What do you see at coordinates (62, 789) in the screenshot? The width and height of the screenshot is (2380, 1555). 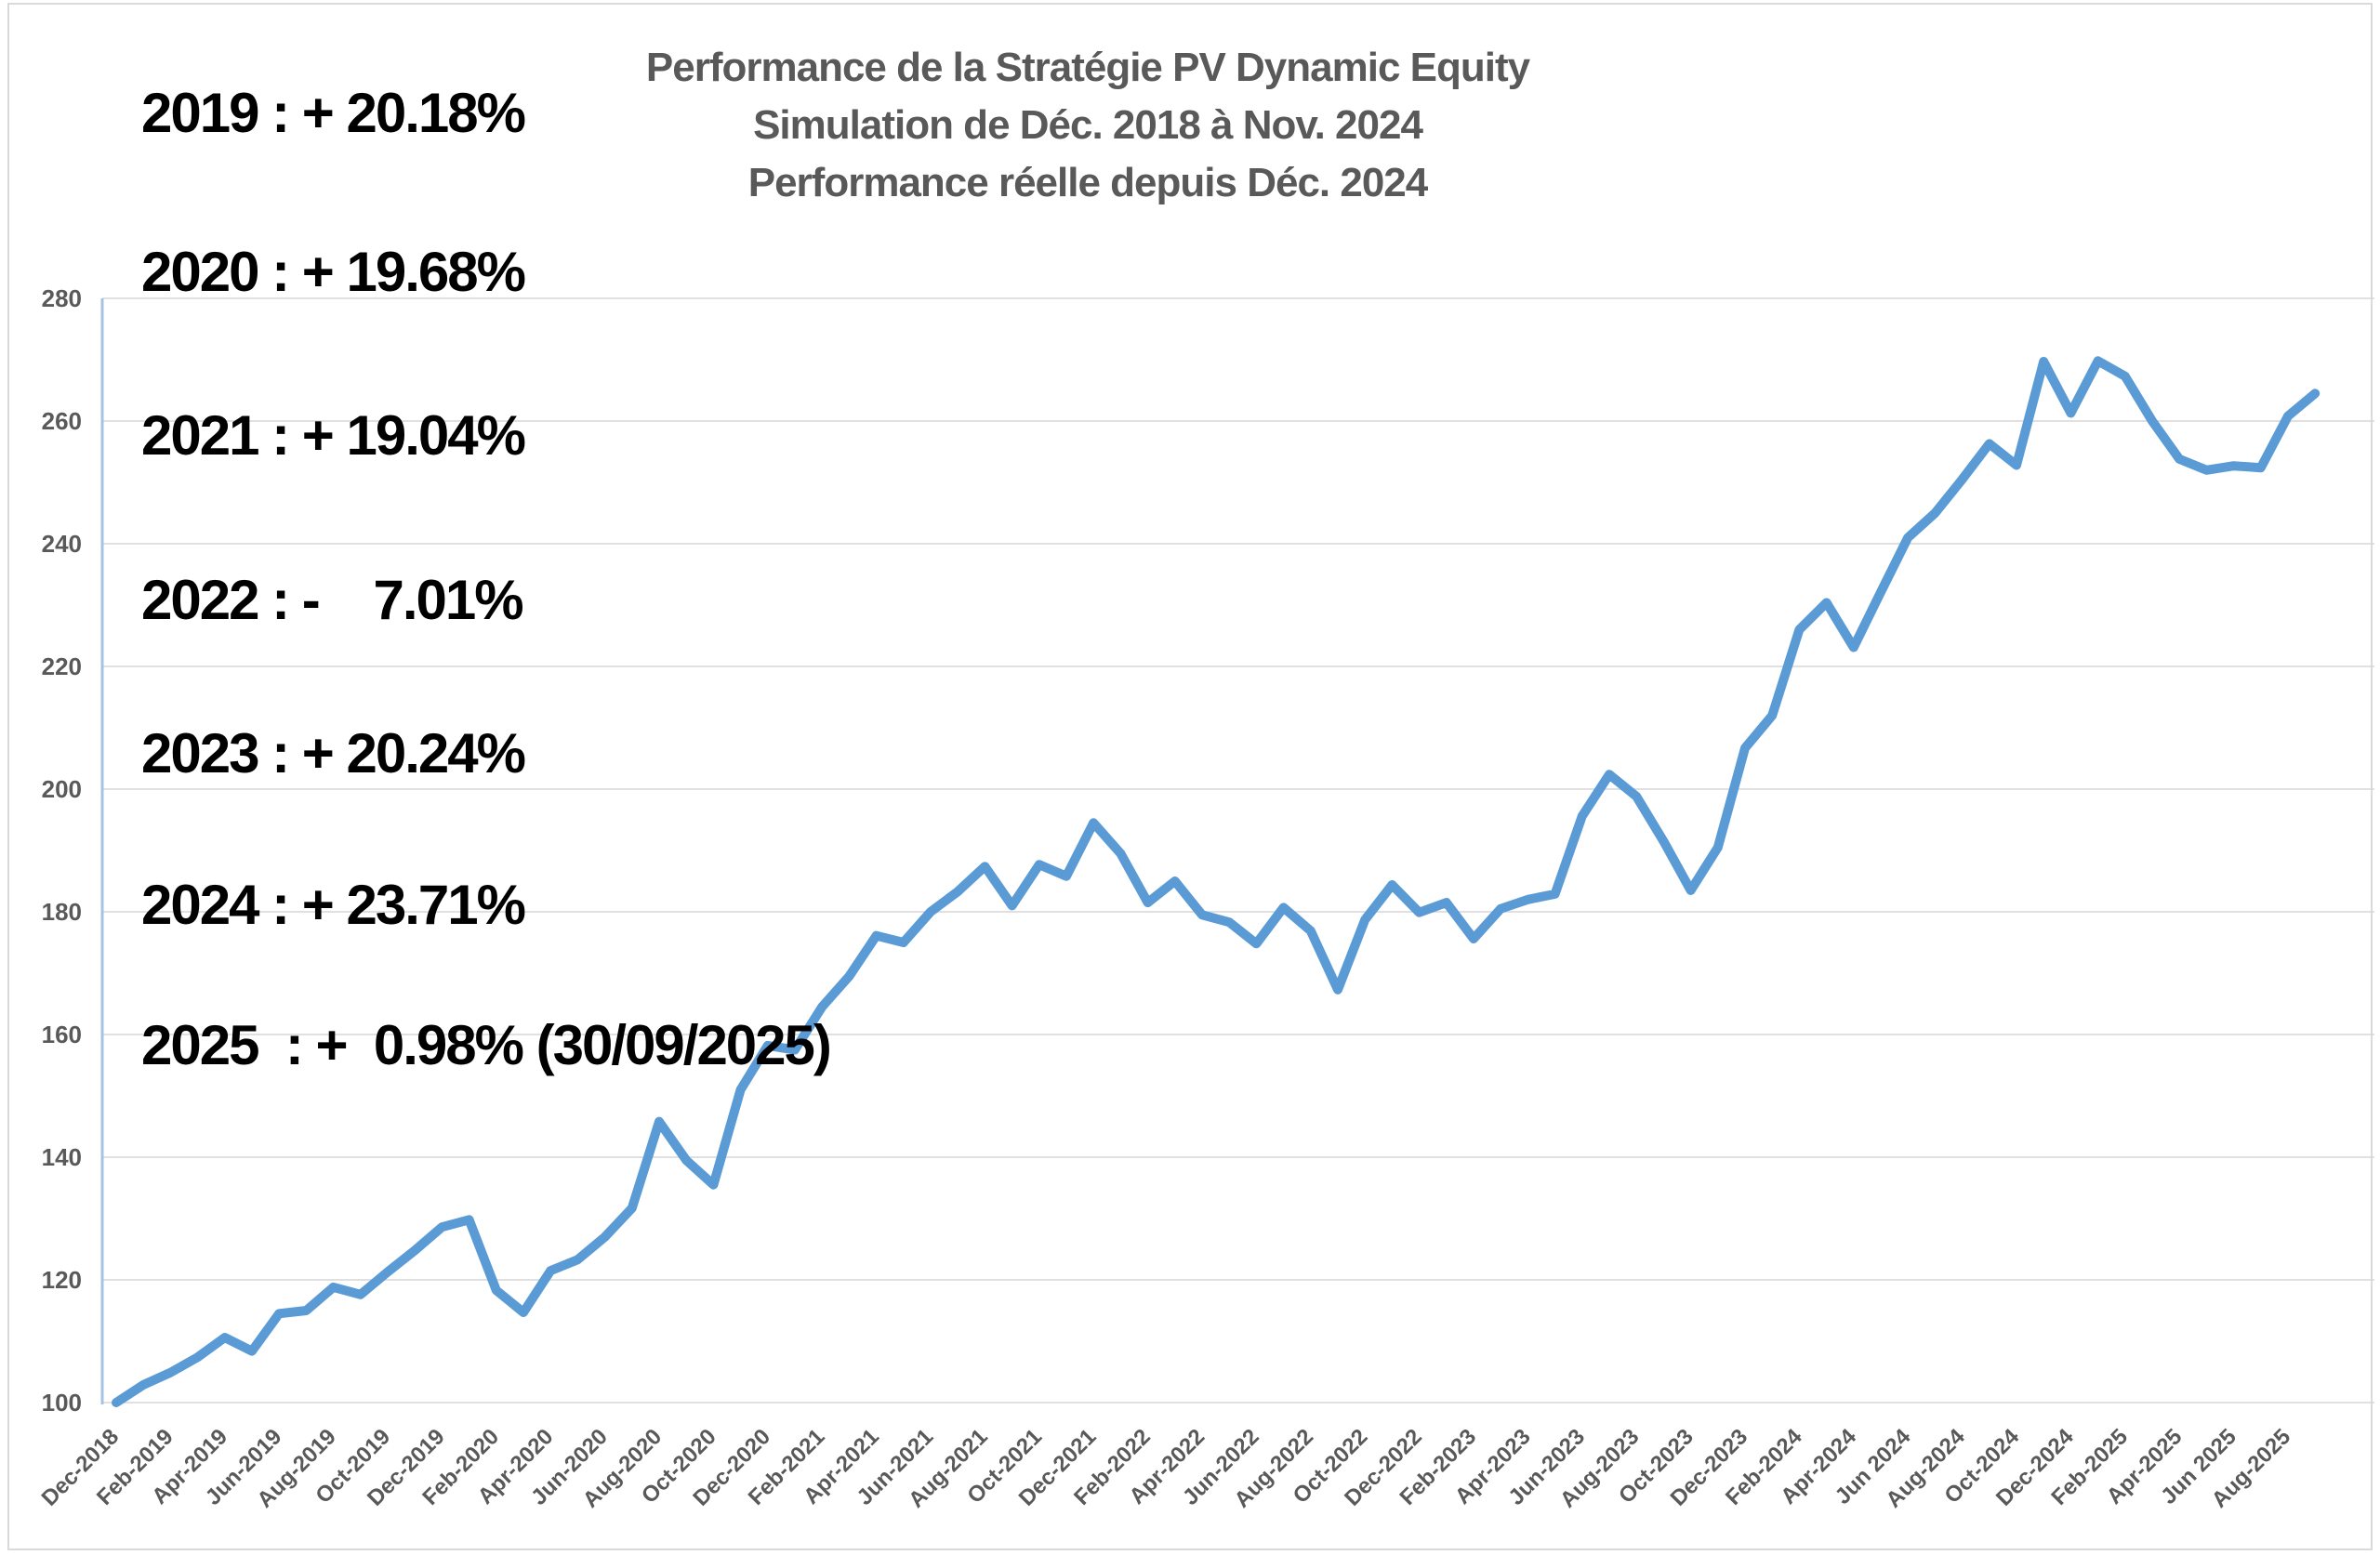 I see `y-tick-label-200: 200` at bounding box center [62, 789].